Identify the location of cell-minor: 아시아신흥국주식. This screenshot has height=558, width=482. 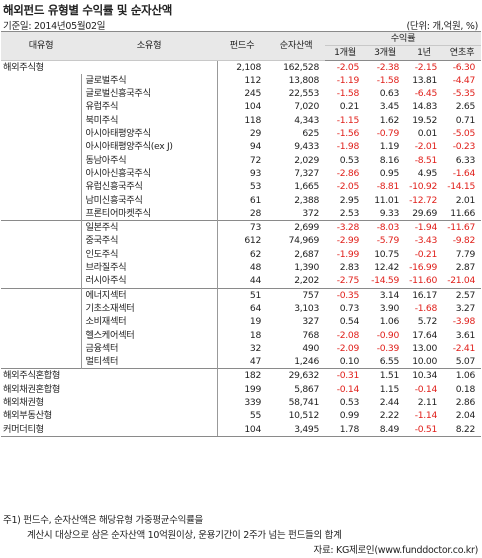
(149, 173).